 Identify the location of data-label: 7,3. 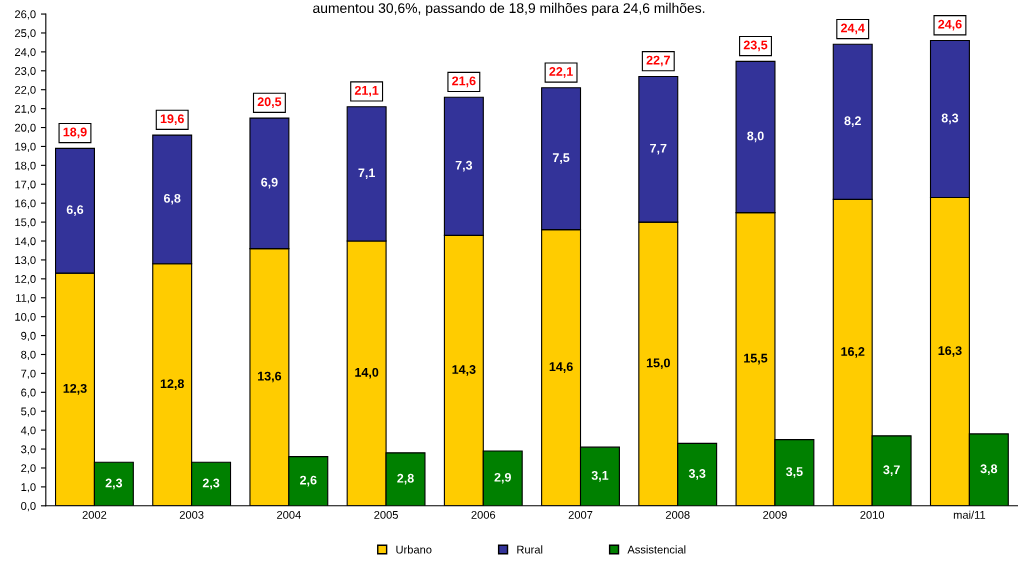
(464, 166).